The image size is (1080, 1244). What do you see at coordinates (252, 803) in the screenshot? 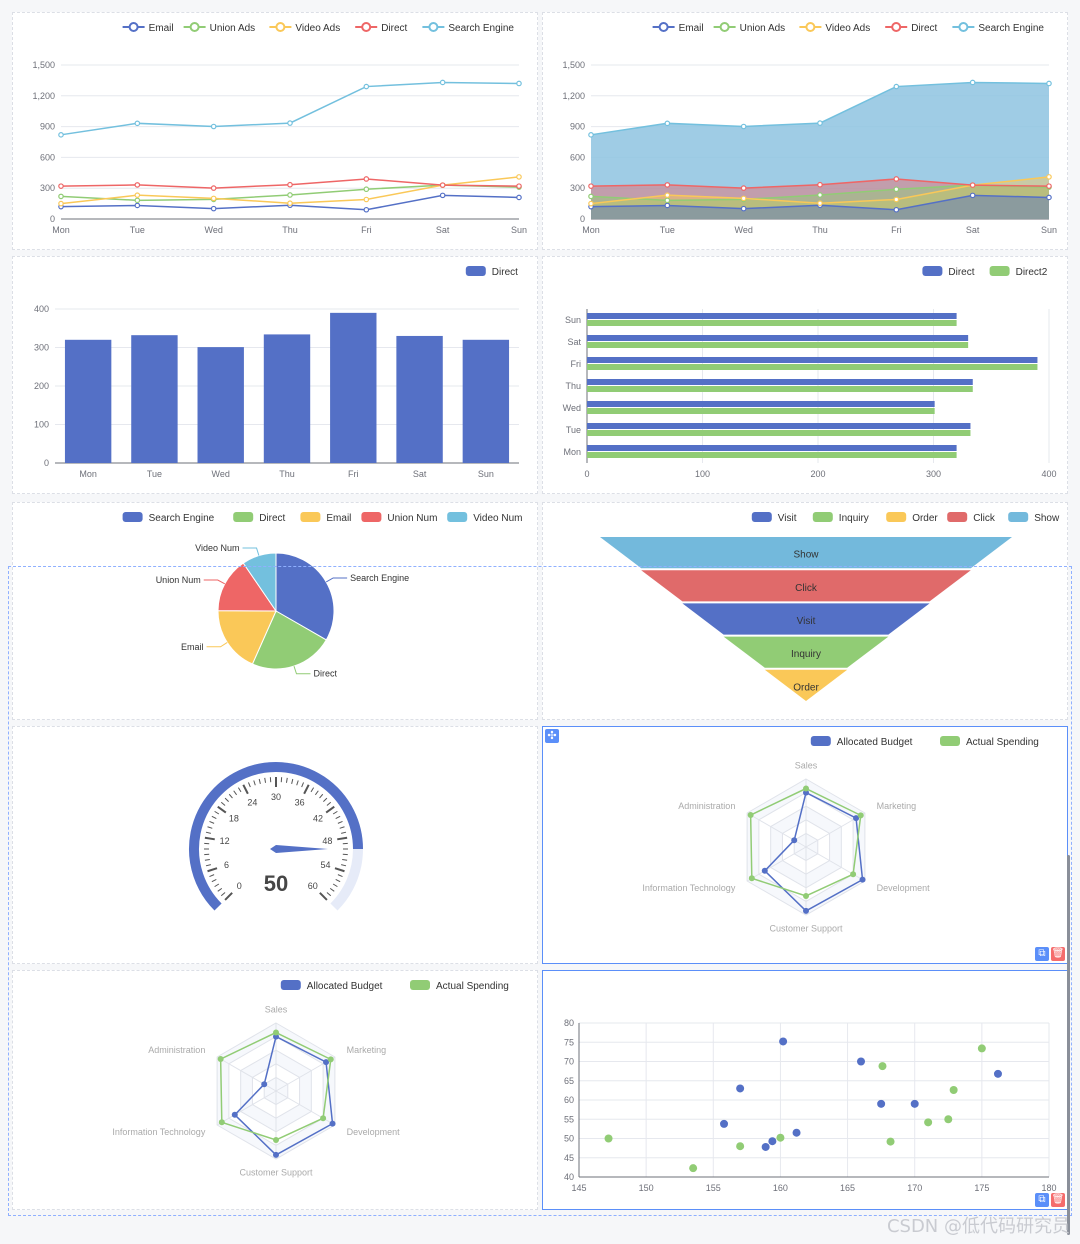
I see `gauge-tick-label: 24` at bounding box center [252, 803].